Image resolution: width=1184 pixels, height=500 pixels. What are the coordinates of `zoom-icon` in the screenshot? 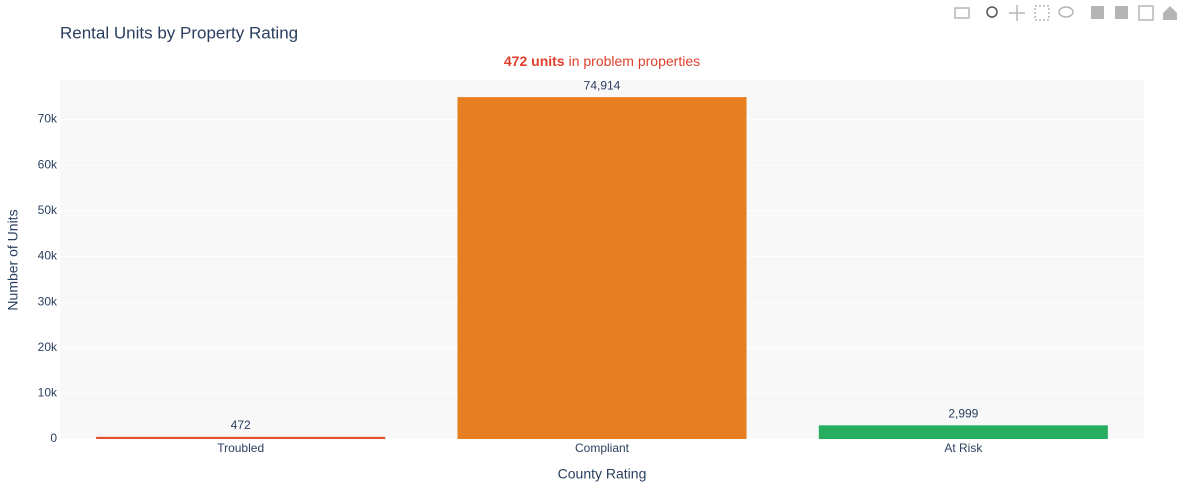 It's located at (992, 12).